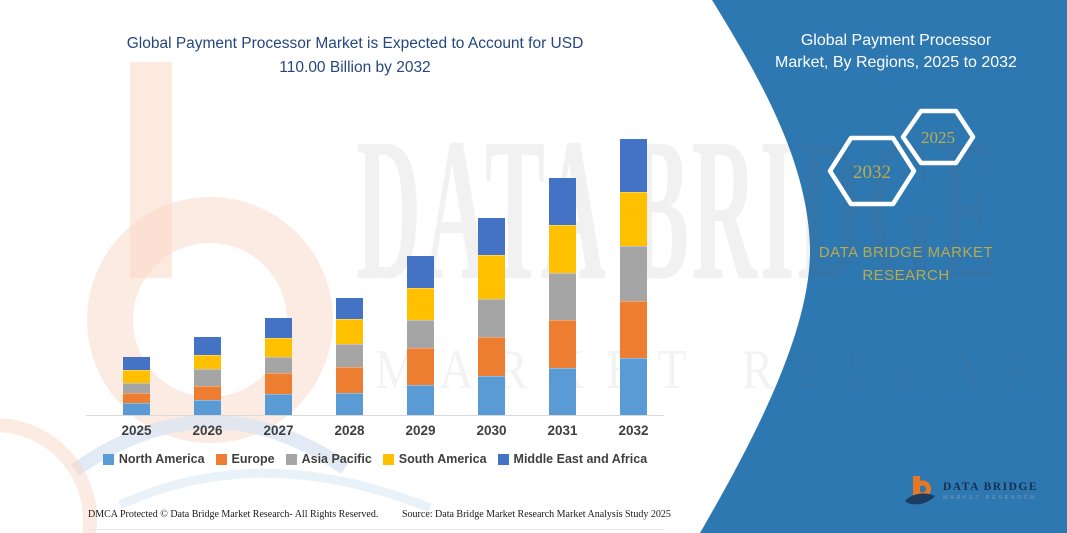 The height and width of the screenshot is (533, 1067). I want to click on legend-label: Asia Pacific, so click(336, 459).